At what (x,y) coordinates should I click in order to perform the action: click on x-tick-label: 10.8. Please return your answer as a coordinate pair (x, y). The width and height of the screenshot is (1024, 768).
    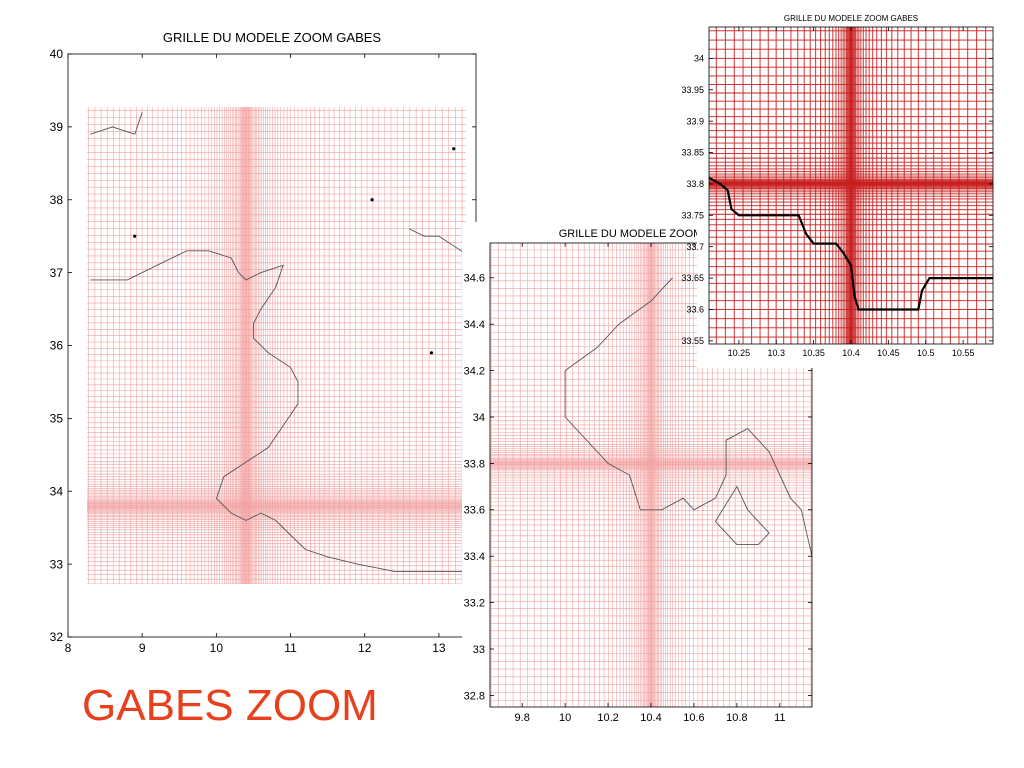
    Looking at the image, I should click on (736, 718).